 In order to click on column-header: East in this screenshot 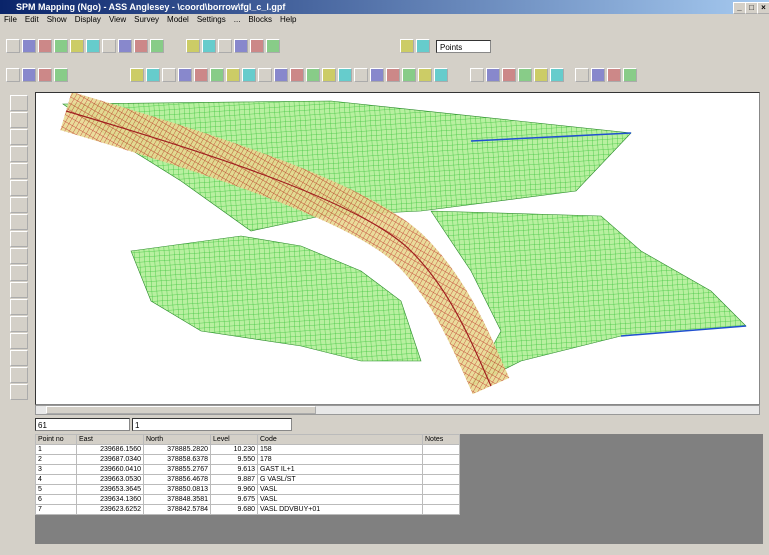, I will do `click(110, 439)`.